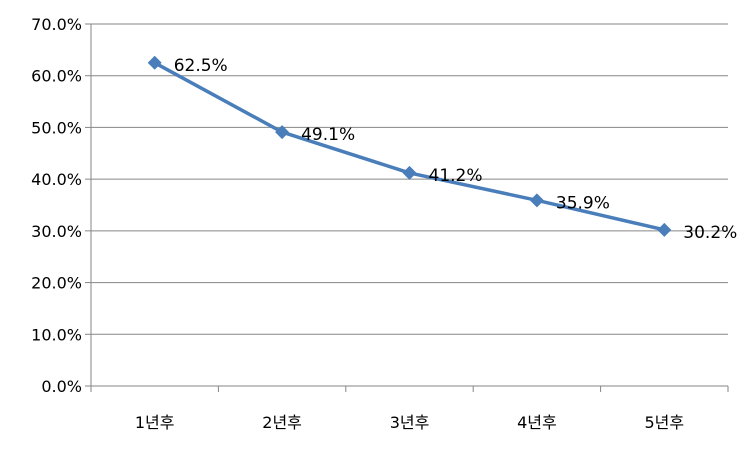 The height and width of the screenshot is (450, 750). What do you see at coordinates (56, 334) in the screenshot?
I see `y-tick-label: 10.0%` at bounding box center [56, 334].